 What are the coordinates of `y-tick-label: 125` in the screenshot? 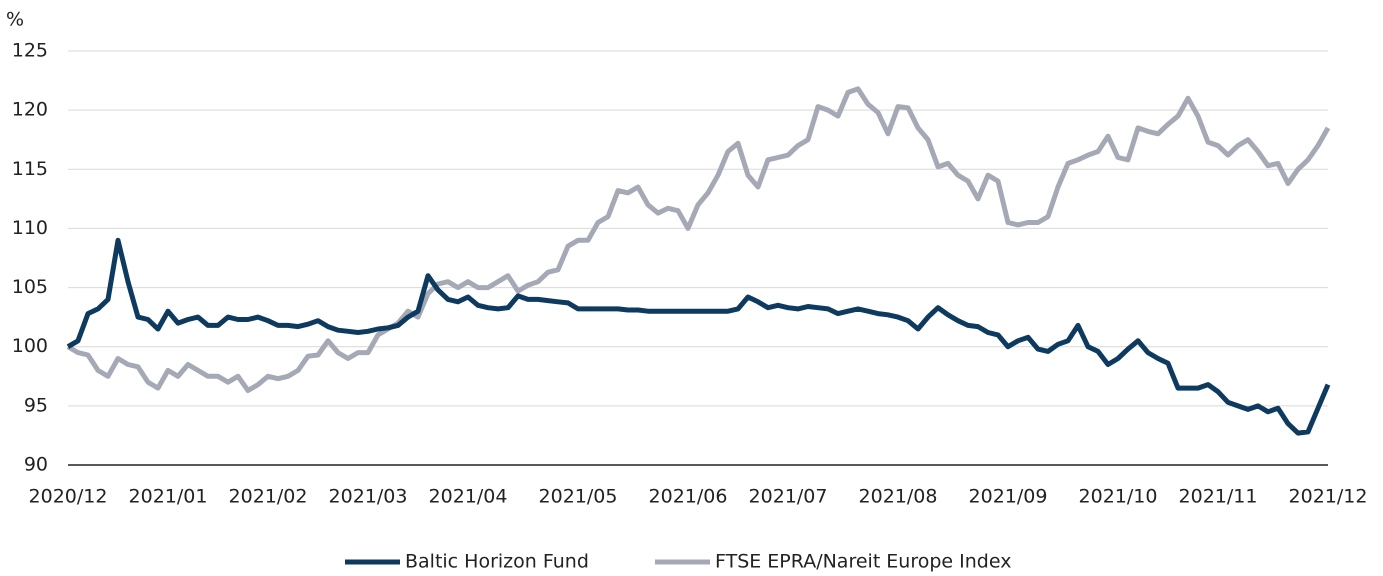 It's located at (30, 51).